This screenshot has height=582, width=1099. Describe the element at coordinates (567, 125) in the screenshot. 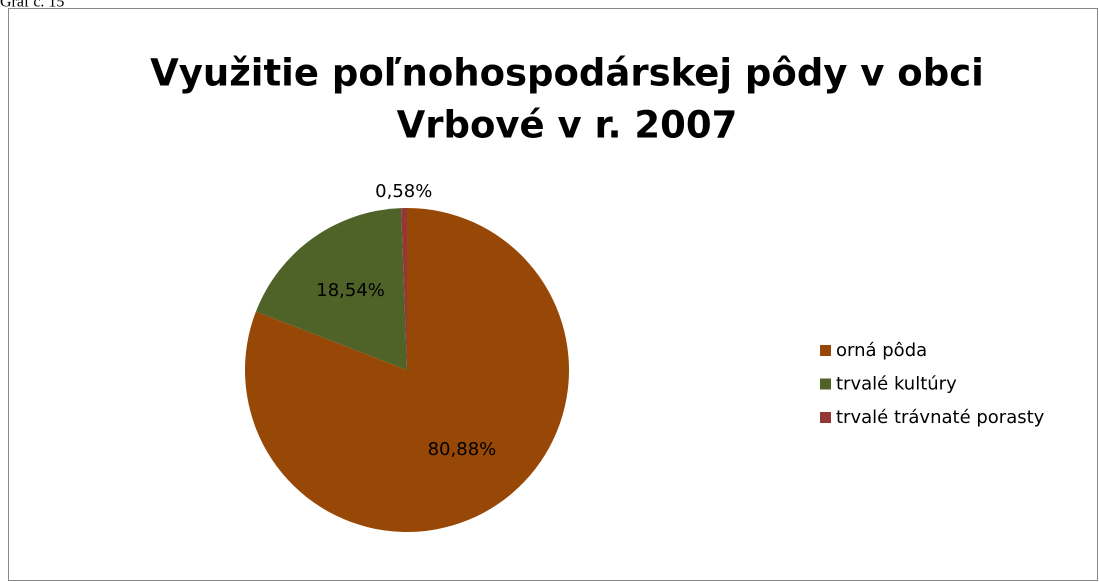

I see `chart-title: Vrbové v r. 2007` at that location.